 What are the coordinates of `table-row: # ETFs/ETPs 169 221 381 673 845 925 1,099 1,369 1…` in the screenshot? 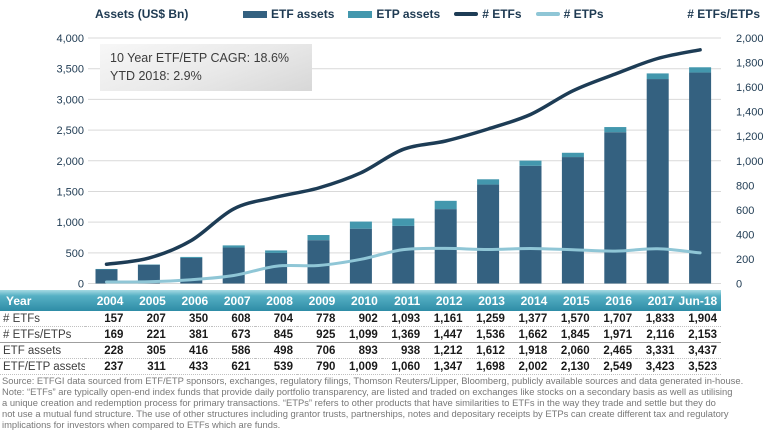 It's located at (360, 334).